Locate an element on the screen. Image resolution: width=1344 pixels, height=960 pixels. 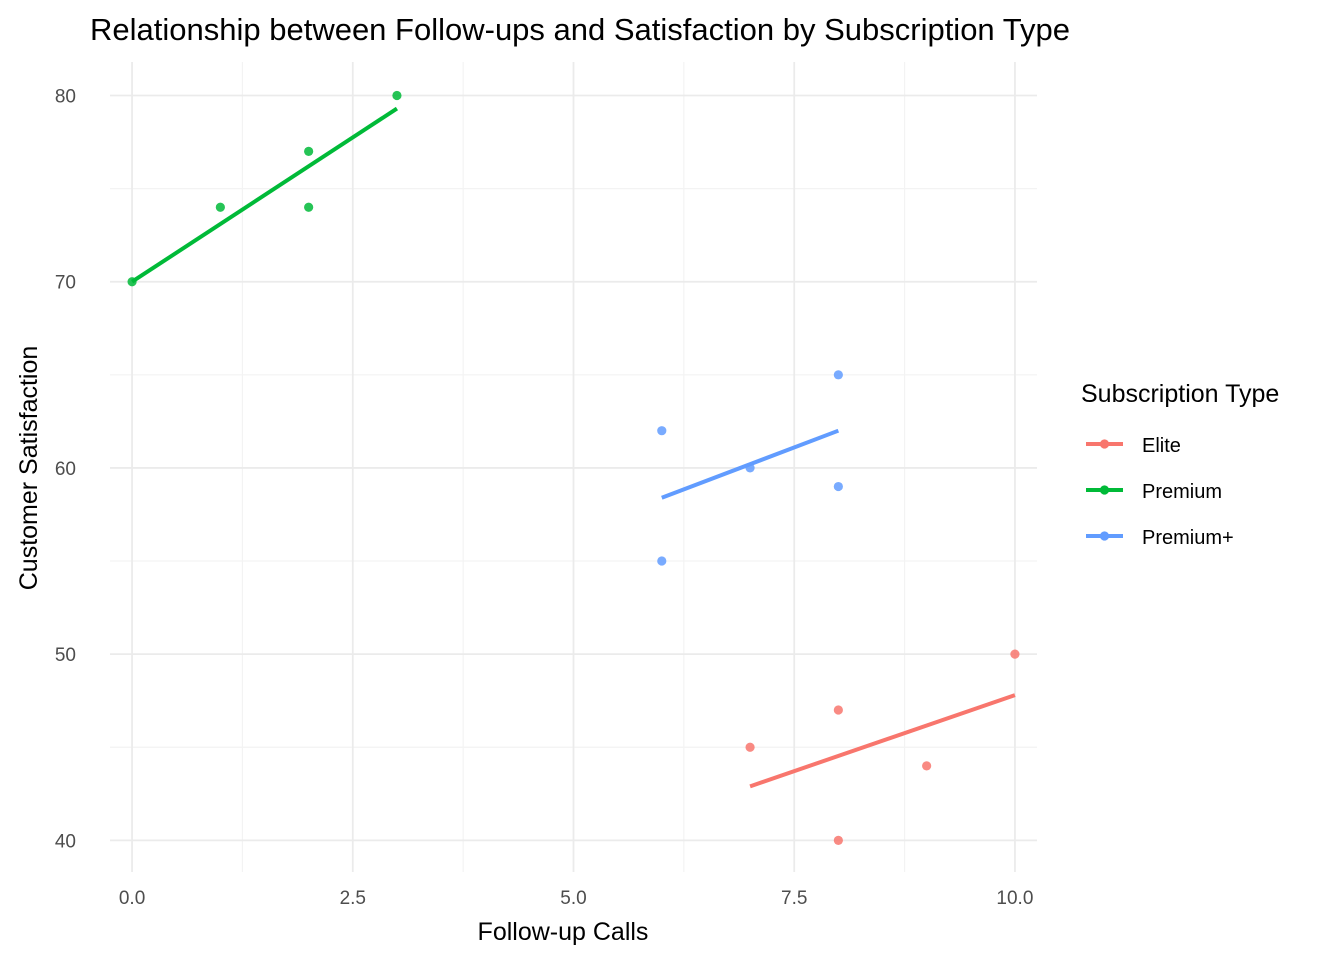
x-tick-label: 7.5 is located at coordinates (794, 898).